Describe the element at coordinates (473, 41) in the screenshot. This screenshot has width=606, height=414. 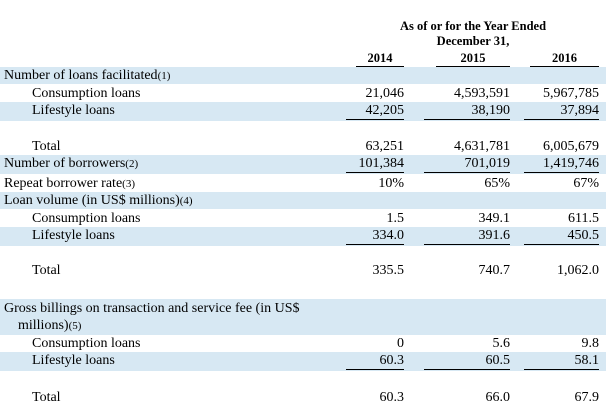
I see `period-date: December 31,` at that location.